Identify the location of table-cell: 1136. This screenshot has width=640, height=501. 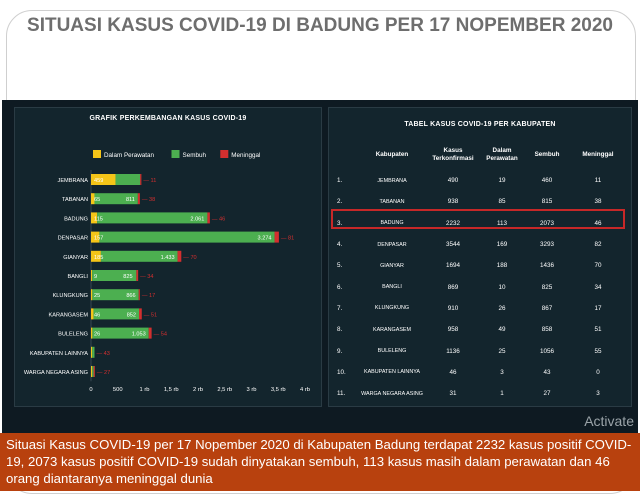
(453, 351).